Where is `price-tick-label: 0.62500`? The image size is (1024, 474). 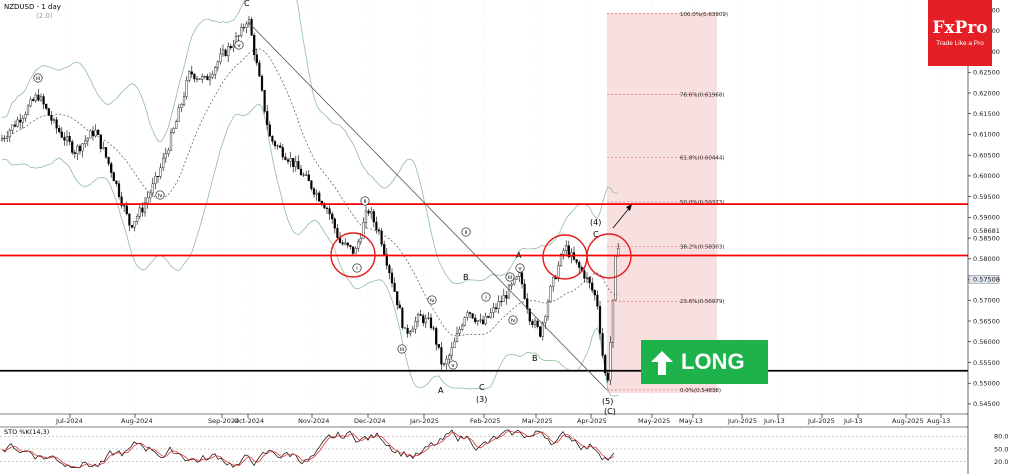 price-tick-label: 0.62500 is located at coordinates (986, 73).